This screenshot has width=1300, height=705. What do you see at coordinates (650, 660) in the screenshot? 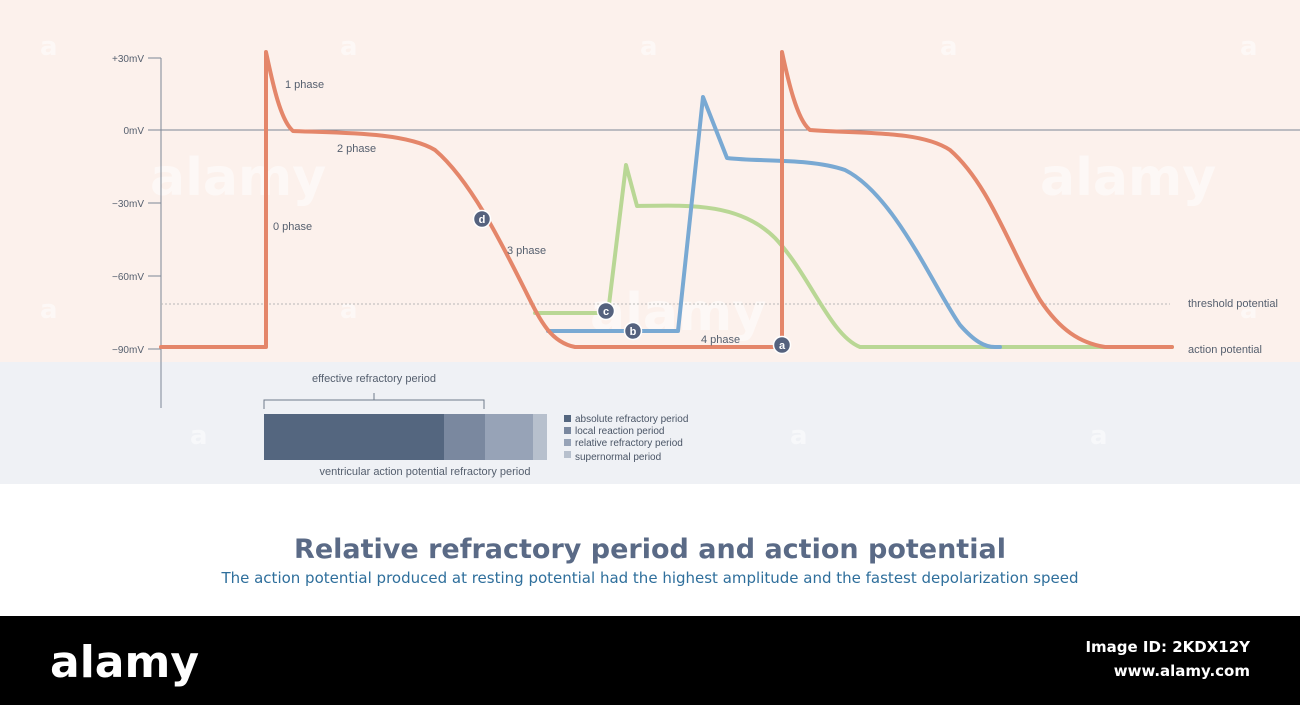
I see `footer-bar` at bounding box center [650, 660].